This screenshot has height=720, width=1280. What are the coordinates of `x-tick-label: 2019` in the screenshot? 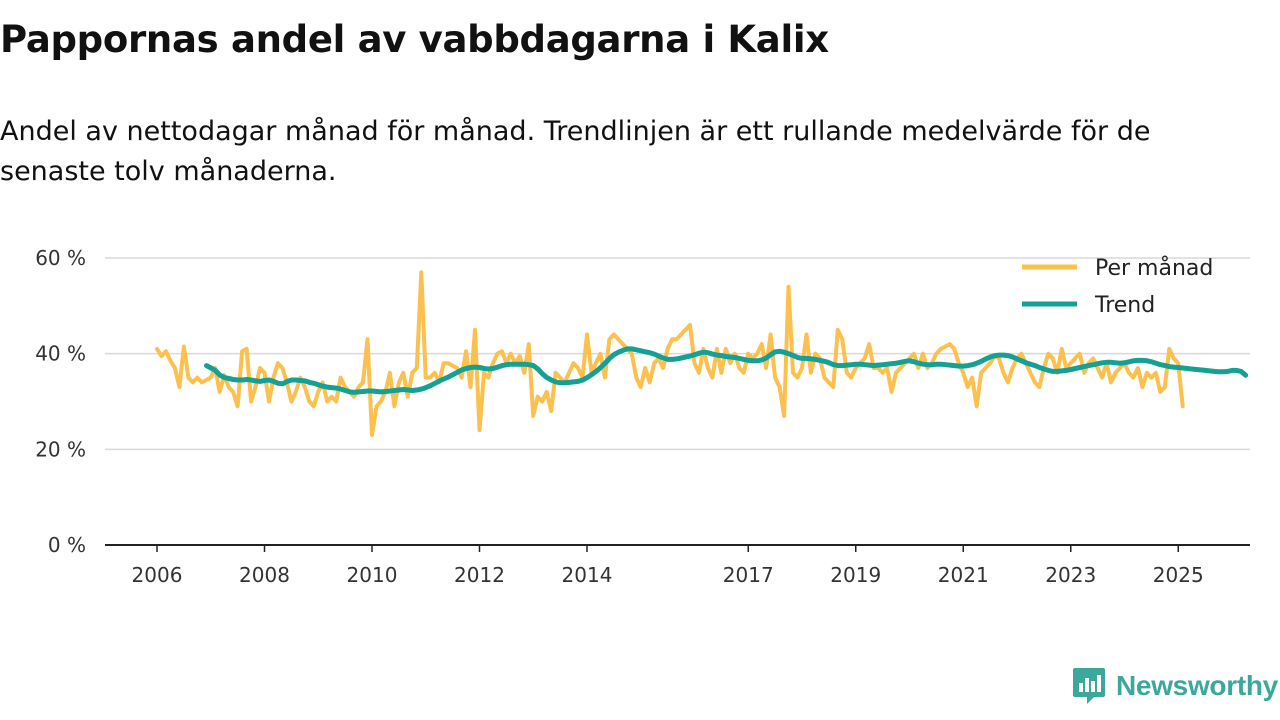 It's located at (855, 575).